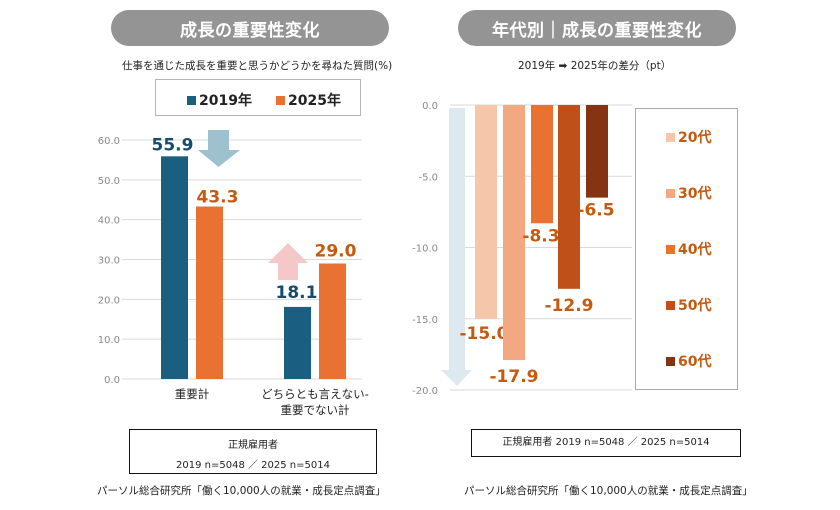  What do you see at coordinates (109, 340) in the screenshot?
I see `y-tick-label: 10.0` at bounding box center [109, 340].